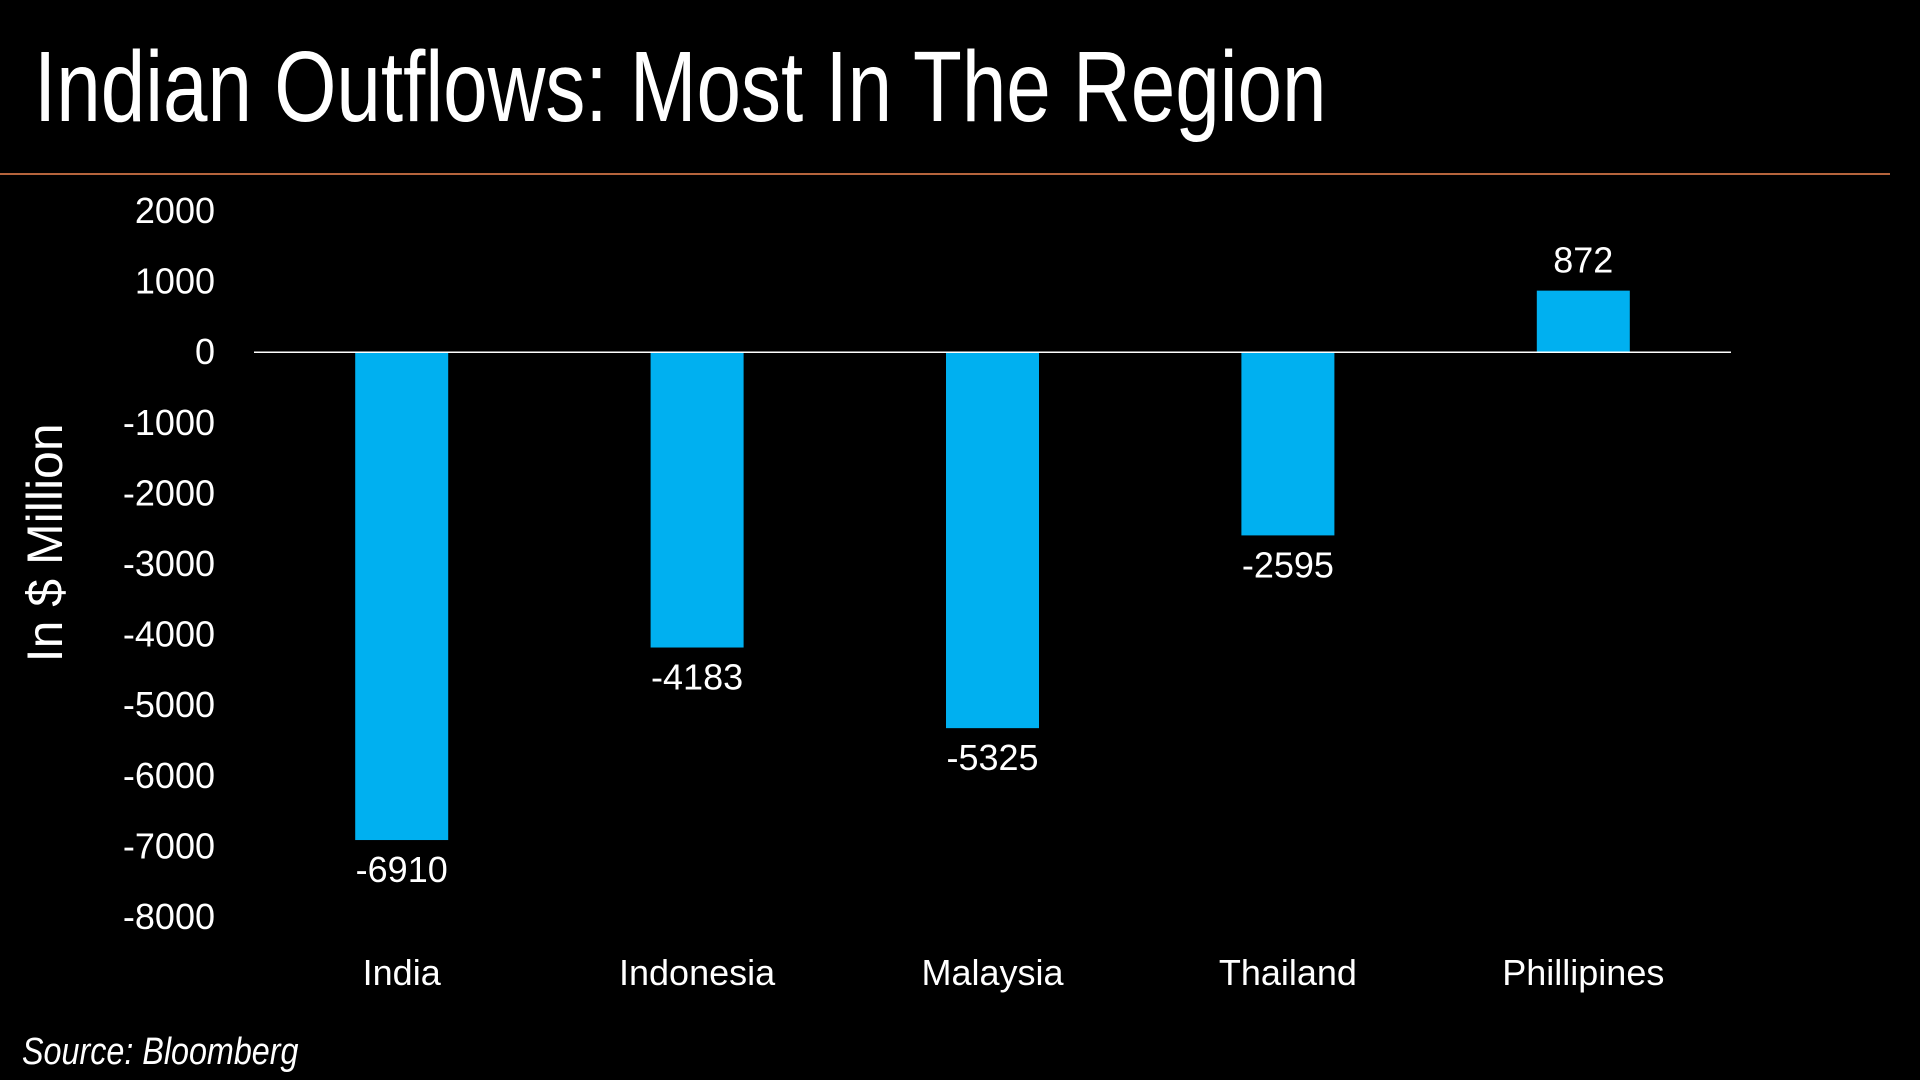  I want to click on y-tick-label: -3000, so click(169, 563).